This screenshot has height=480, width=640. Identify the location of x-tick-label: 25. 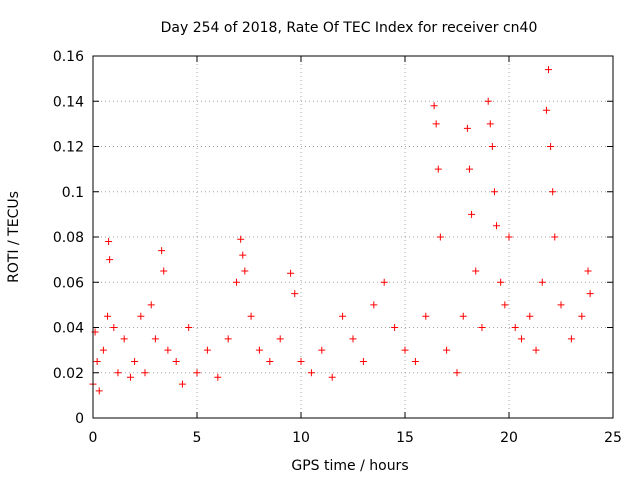
(613, 438).